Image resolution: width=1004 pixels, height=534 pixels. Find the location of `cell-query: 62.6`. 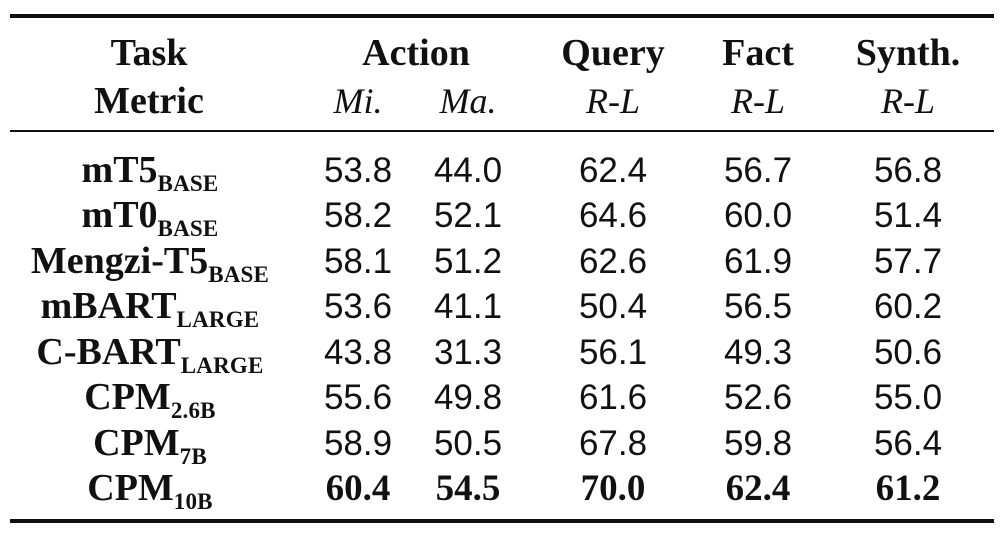

cell-query: 62.6 is located at coordinates (613, 261).